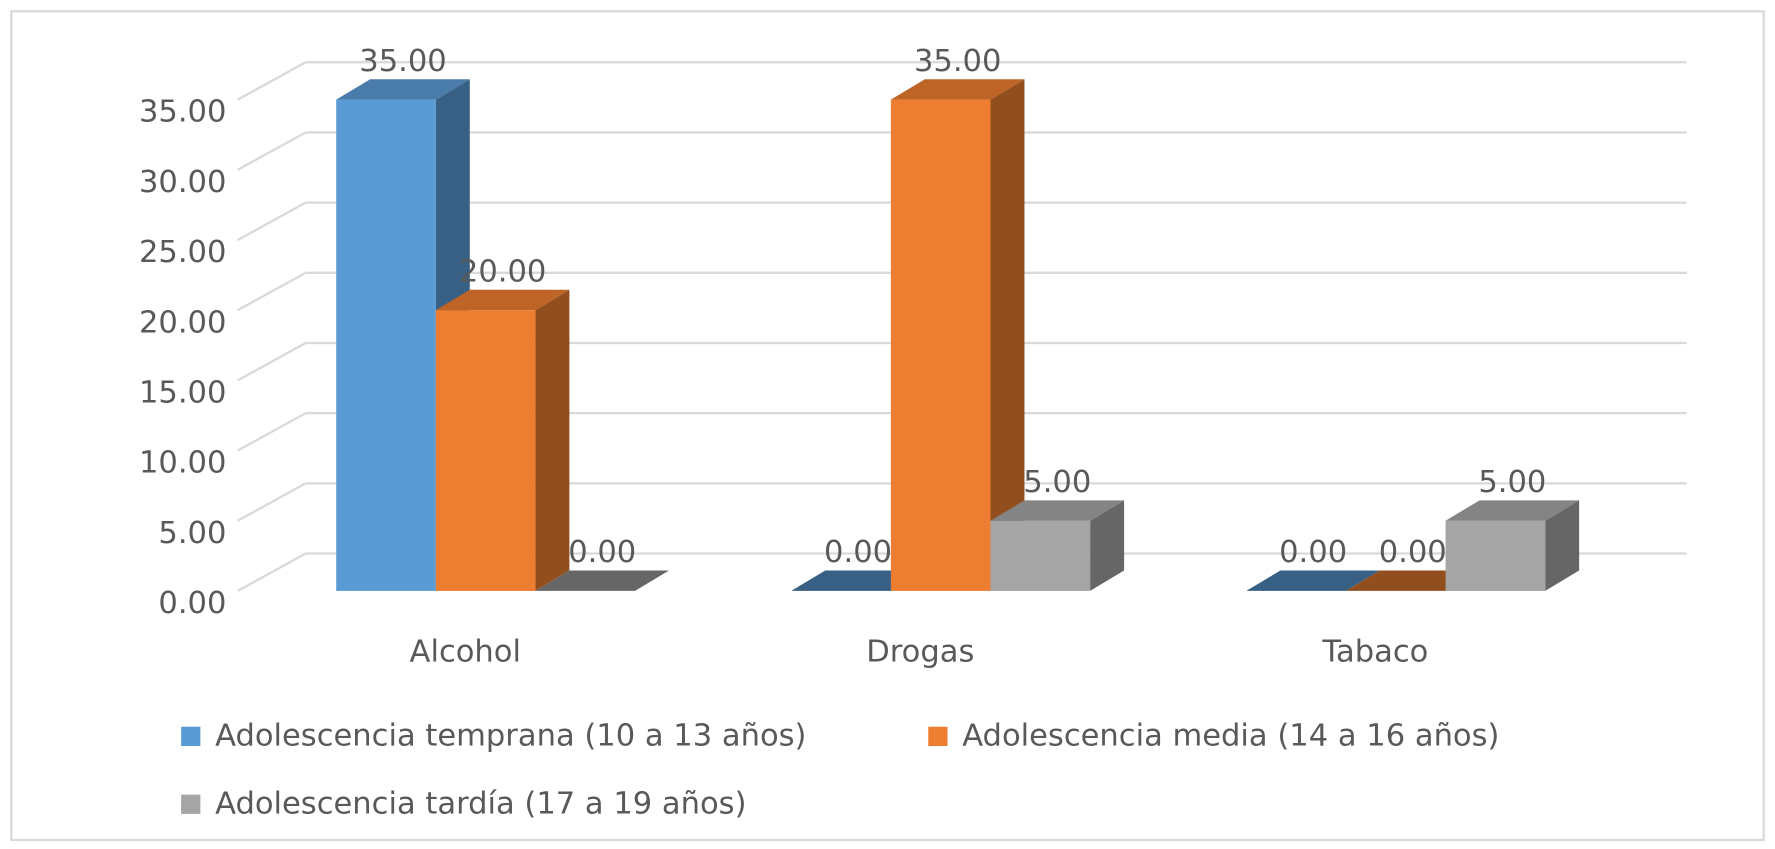 The height and width of the screenshot is (849, 1775). What do you see at coordinates (502, 271) in the screenshot?
I see `data-label: 20.00` at bounding box center [502, 271].